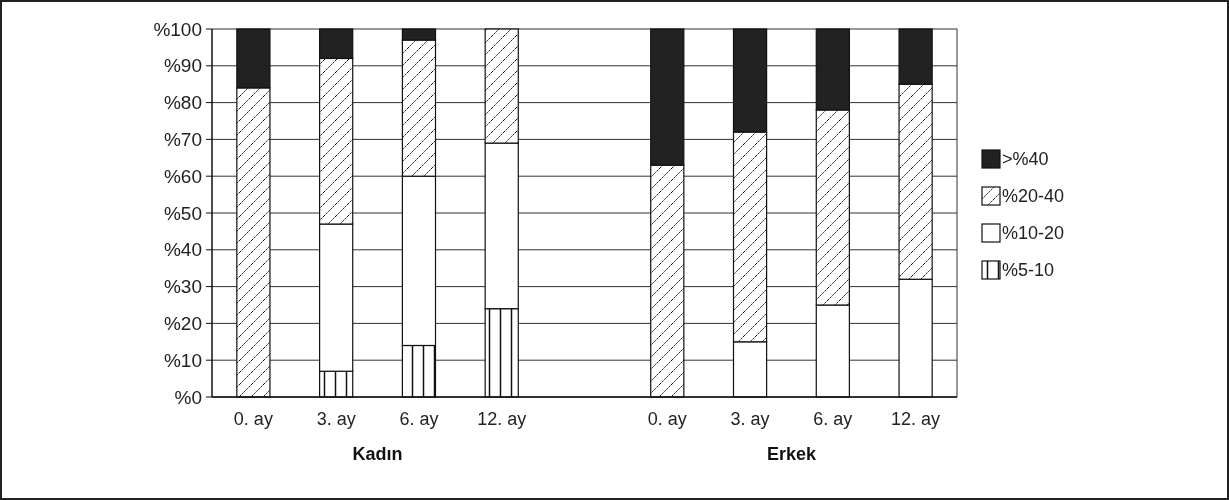 The height and width of the screenshot is (500, 1229). I want to click on text: Erkek, so click(791, 454).